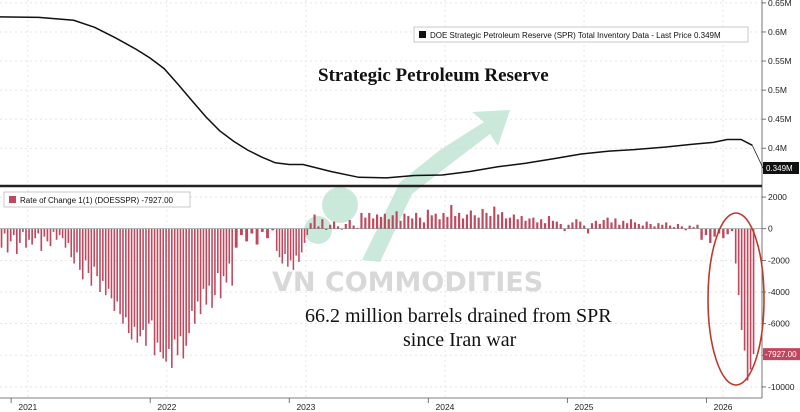  I want to click on watermark-arrow-shape, so click(436, 186).